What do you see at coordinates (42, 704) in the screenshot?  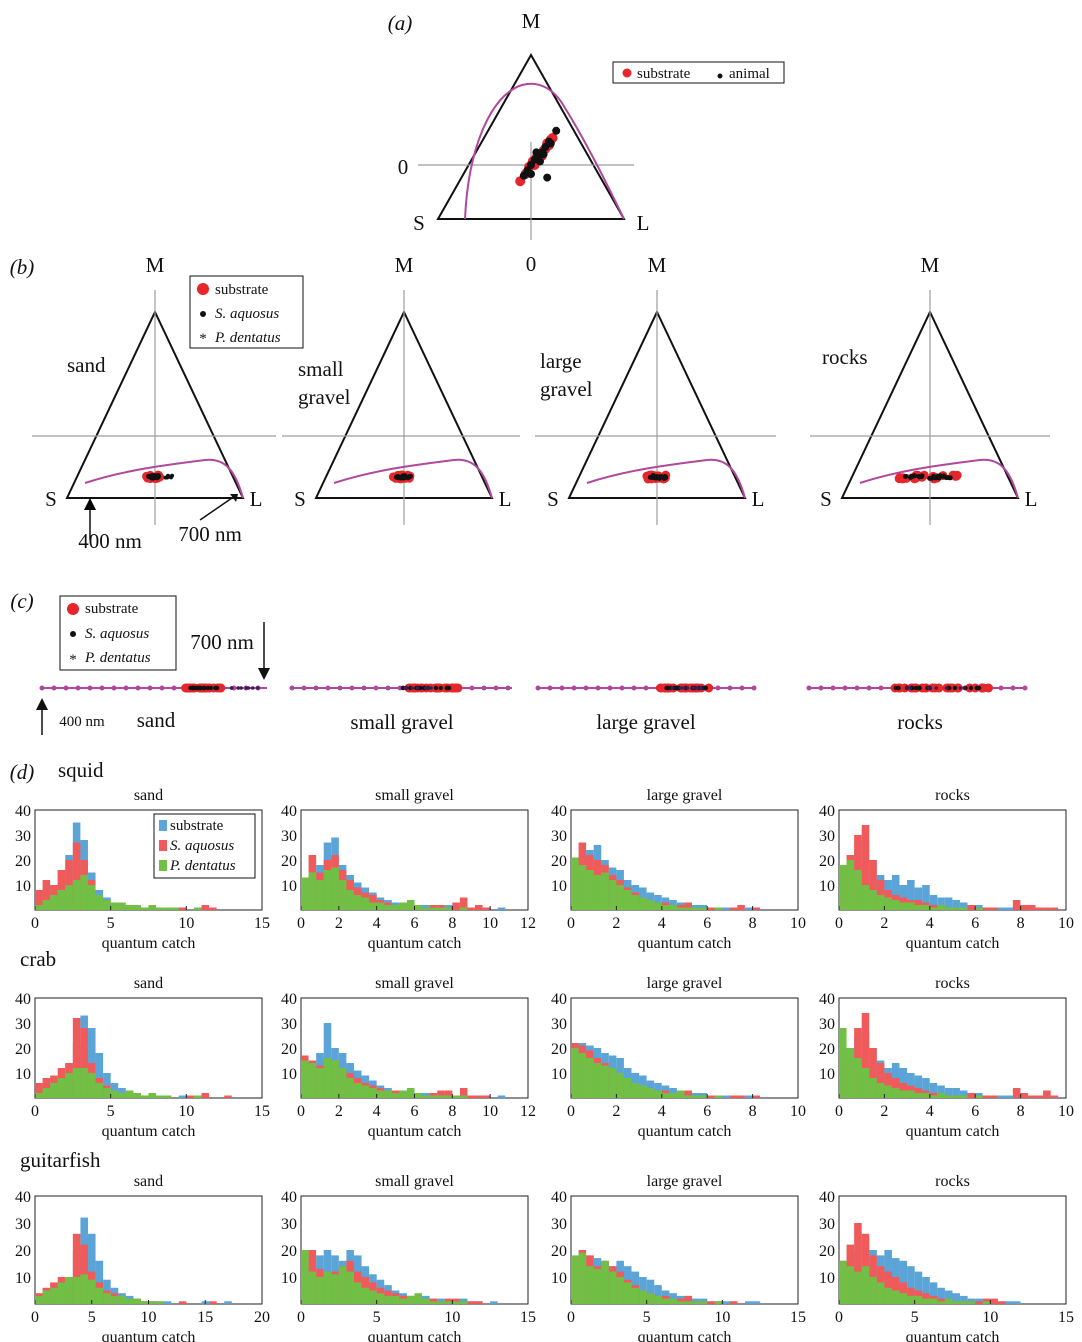 I see `arrow-400-head-c` at bounding box center [42, 704].